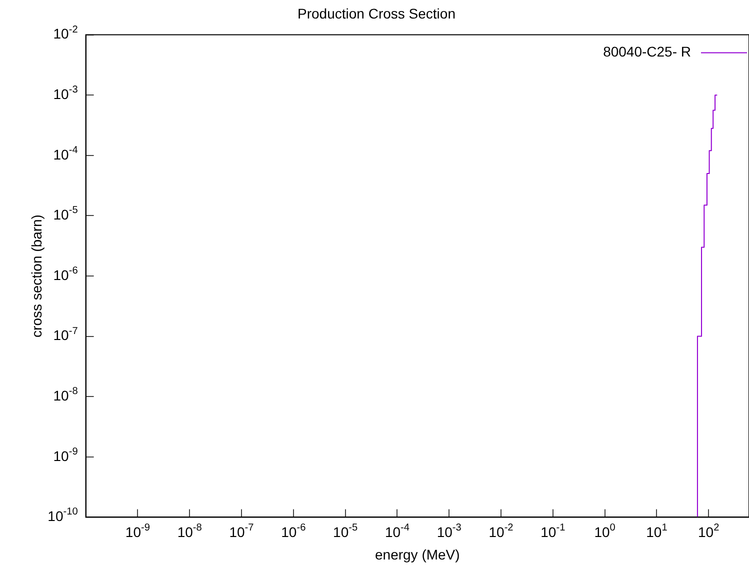  Describe the element at coordinates (647, 52) in the screenshot. I see `legend-label: 80040-C25- R` at that location.